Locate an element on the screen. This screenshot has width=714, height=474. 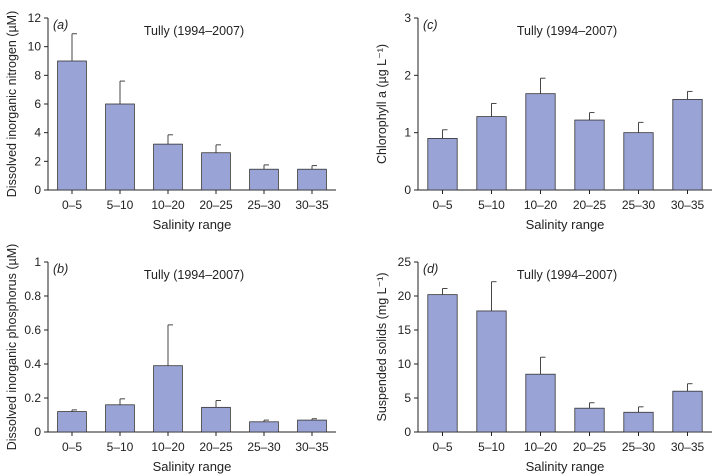
panel-label: (b) is located at coordinates (60, 269).